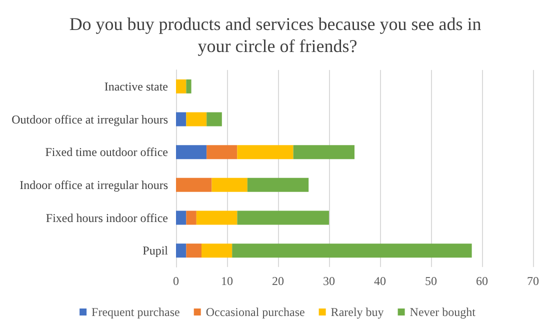 The image size is (555, 329). Describe the element at coordinates (136, 312) in the screenshot. I see `legend-label: Frequent purchase` at that location.